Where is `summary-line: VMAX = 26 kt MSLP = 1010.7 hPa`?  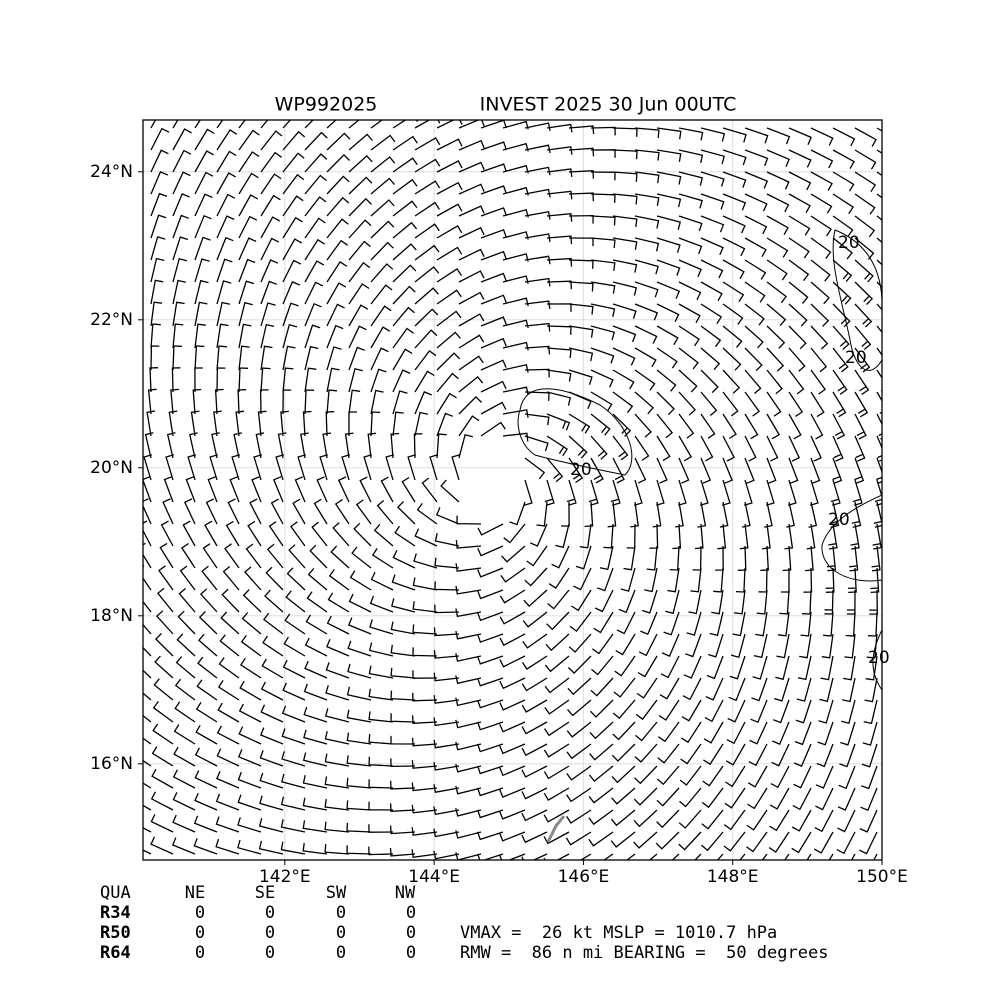 summary-line: VMAX = 26 kt MSLP = 1010.7 hPa is located at coordinates (618, 933).